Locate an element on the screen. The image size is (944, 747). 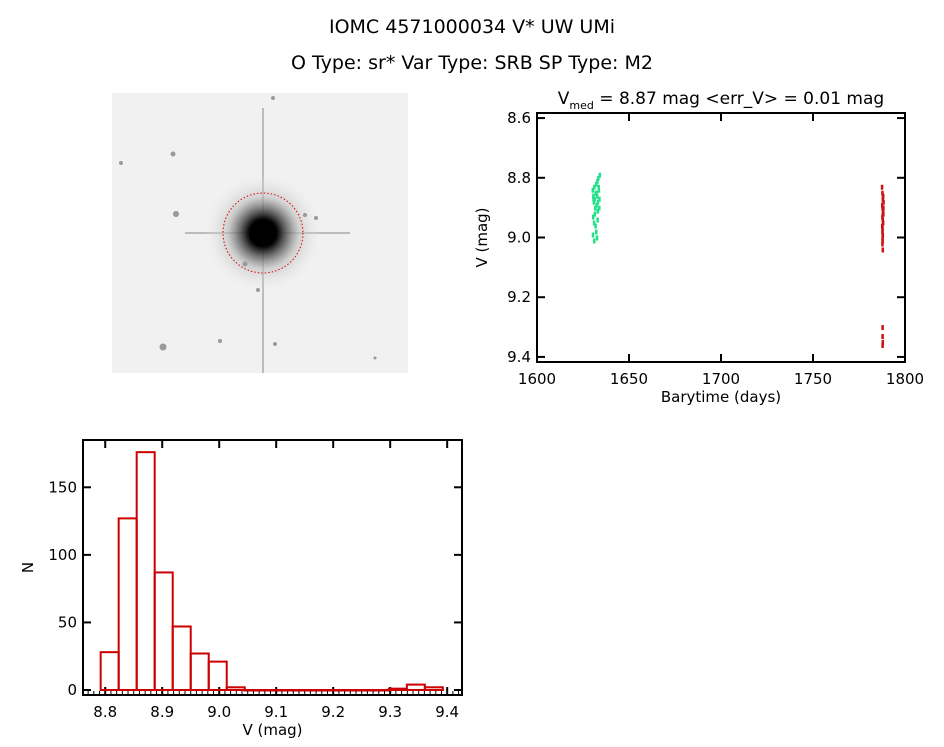
star-types: O Type: sr* Var Type: SRB SP Type: M2 is located at coordinates (472, 63).